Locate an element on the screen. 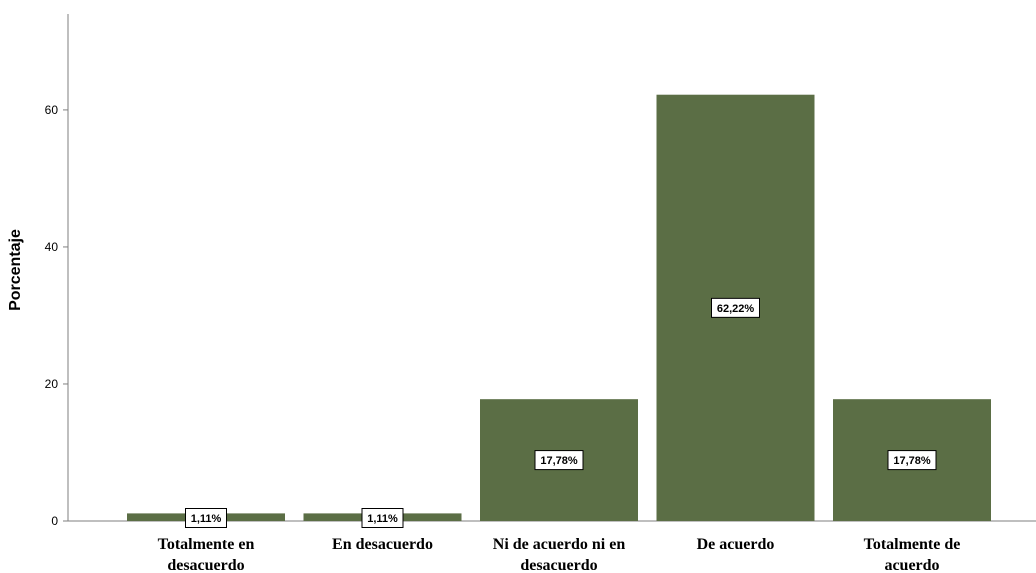 This screenshot has height=573, width=1036. y-ticks: 0 20 40 60 is located at coordinates (56, 315).